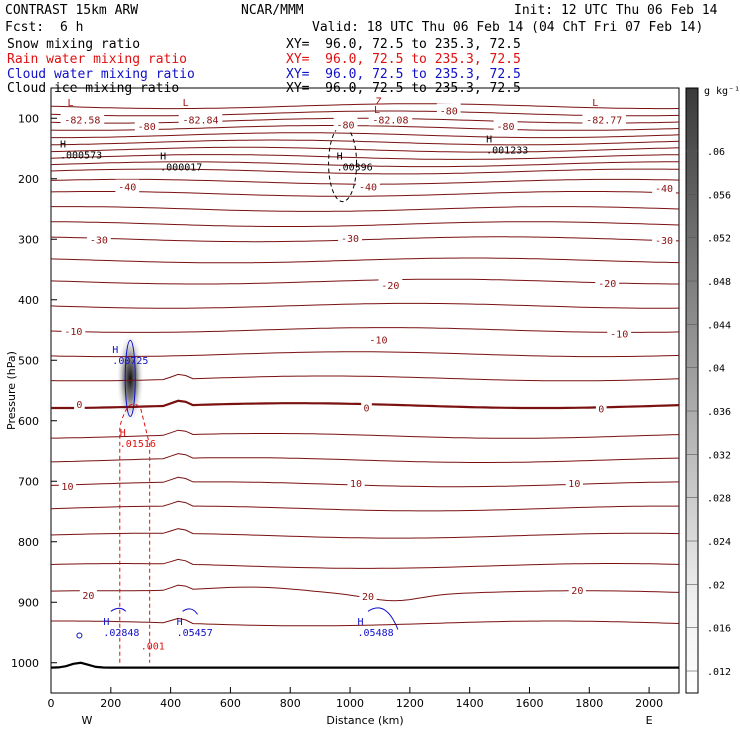 This screenshot has width=740, height=740. Describe the element at coordinates (74, 44) in the screenshot. I see `field-snow-name: Snow mixing ratio` at that location.